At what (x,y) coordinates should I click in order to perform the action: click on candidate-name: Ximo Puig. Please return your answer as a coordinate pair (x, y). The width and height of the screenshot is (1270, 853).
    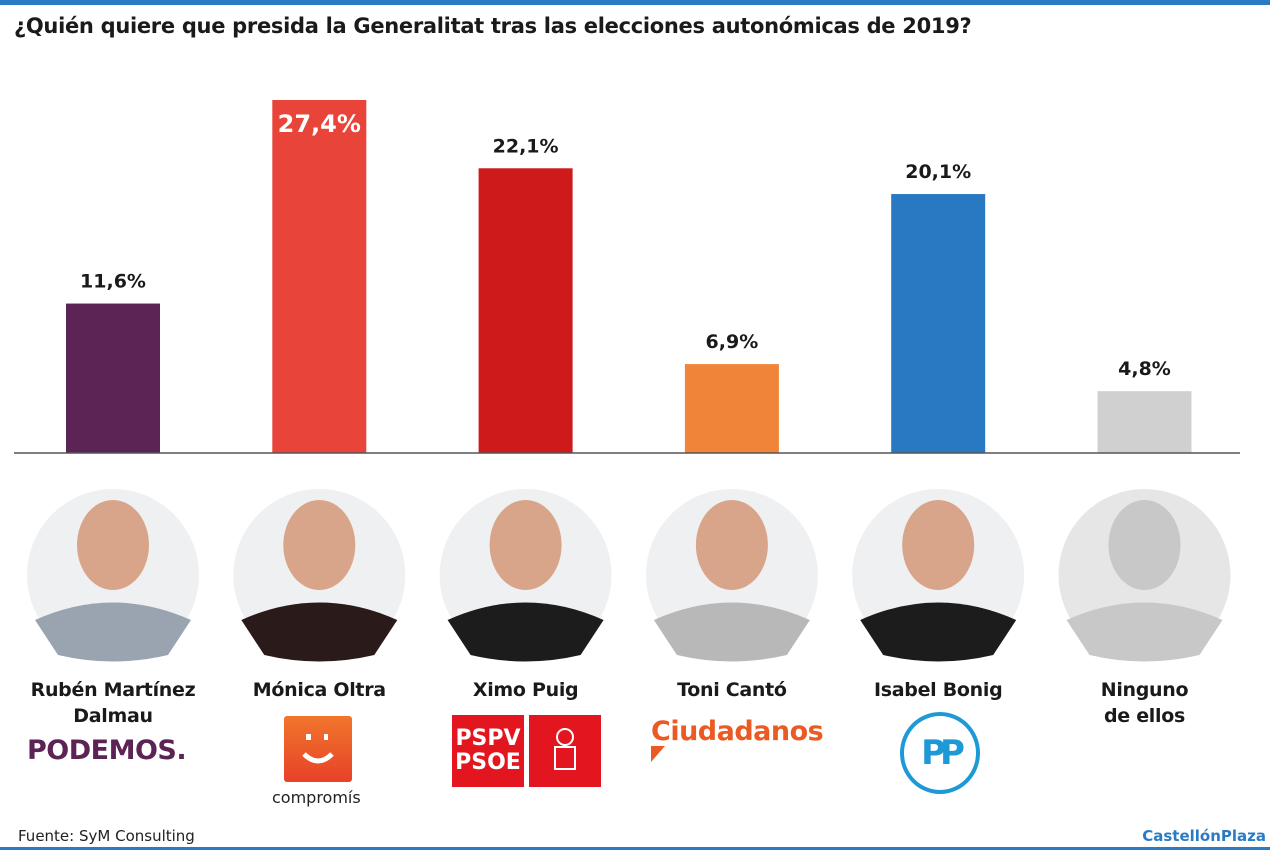
    Looking at the image, I should click on (526, 690).